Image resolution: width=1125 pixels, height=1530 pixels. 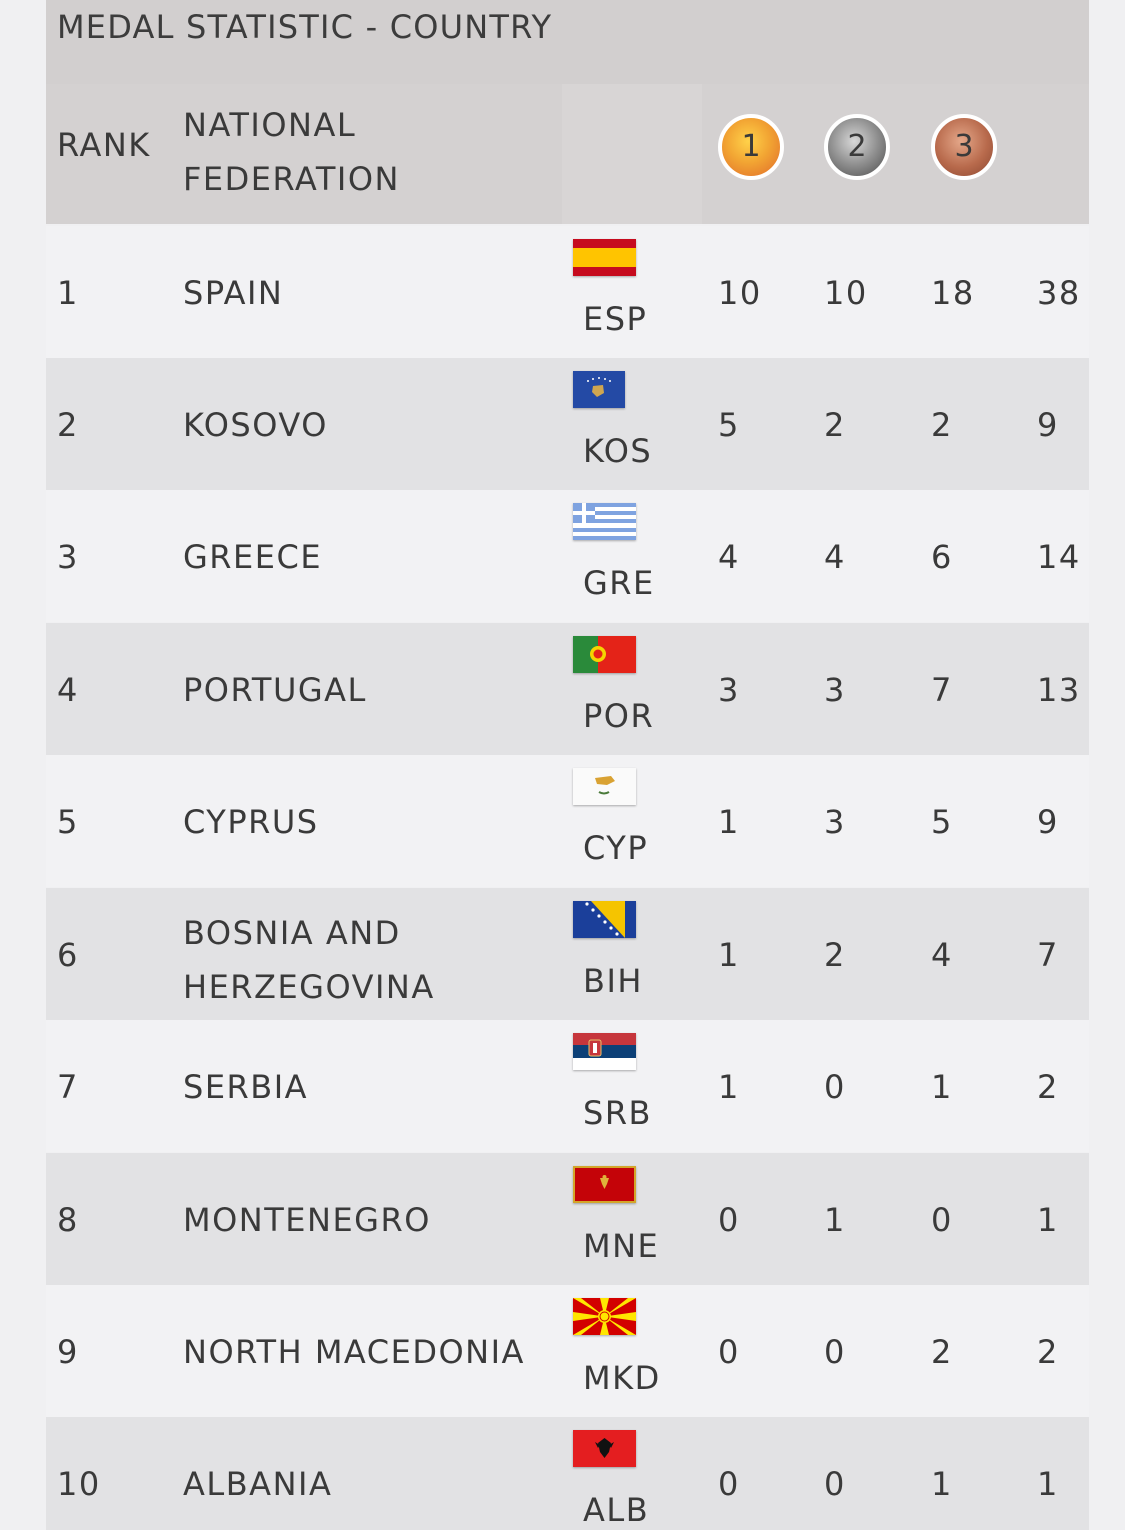 What do you see at coordinates (942, 822) in the screenshot?
I see `bronze-count: 5` at bounding box center [942, 822].